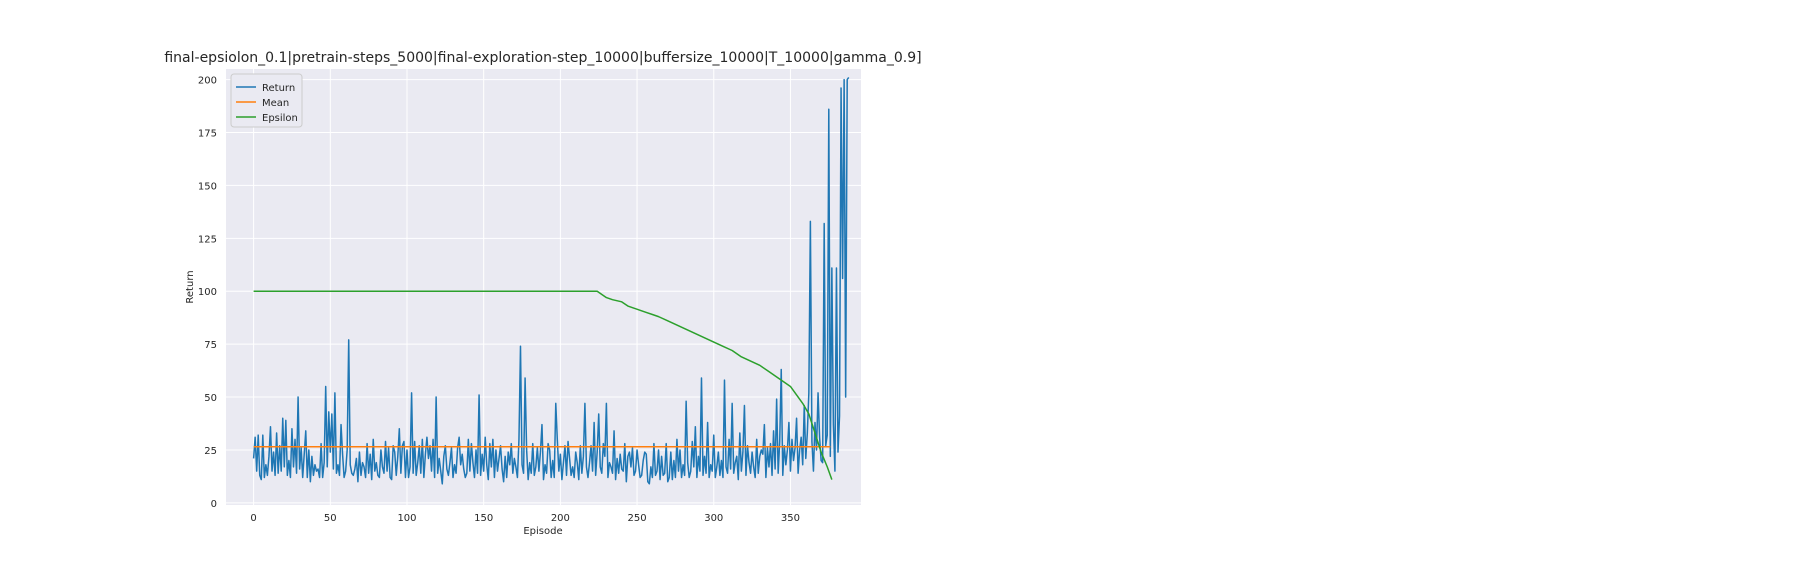  I want to click on x-tick-label: 300, so click(713, 518).